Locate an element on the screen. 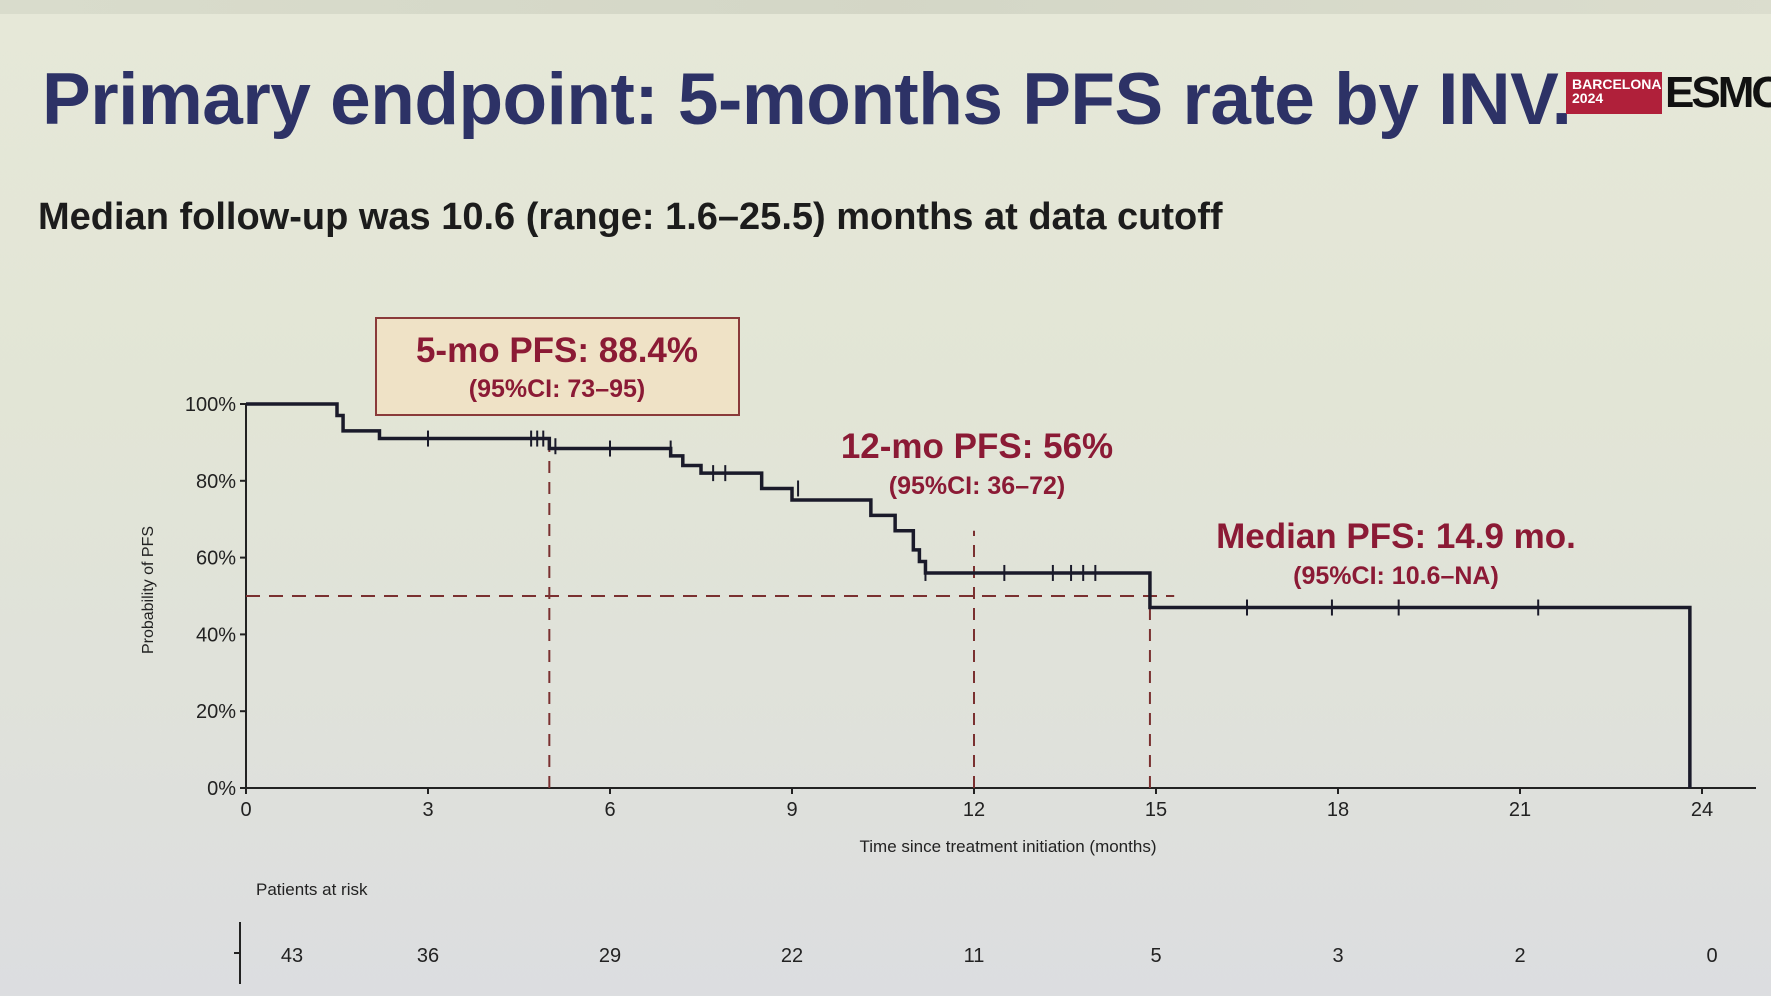  y-tick-label: 0% is located at coordinates (221, 789).